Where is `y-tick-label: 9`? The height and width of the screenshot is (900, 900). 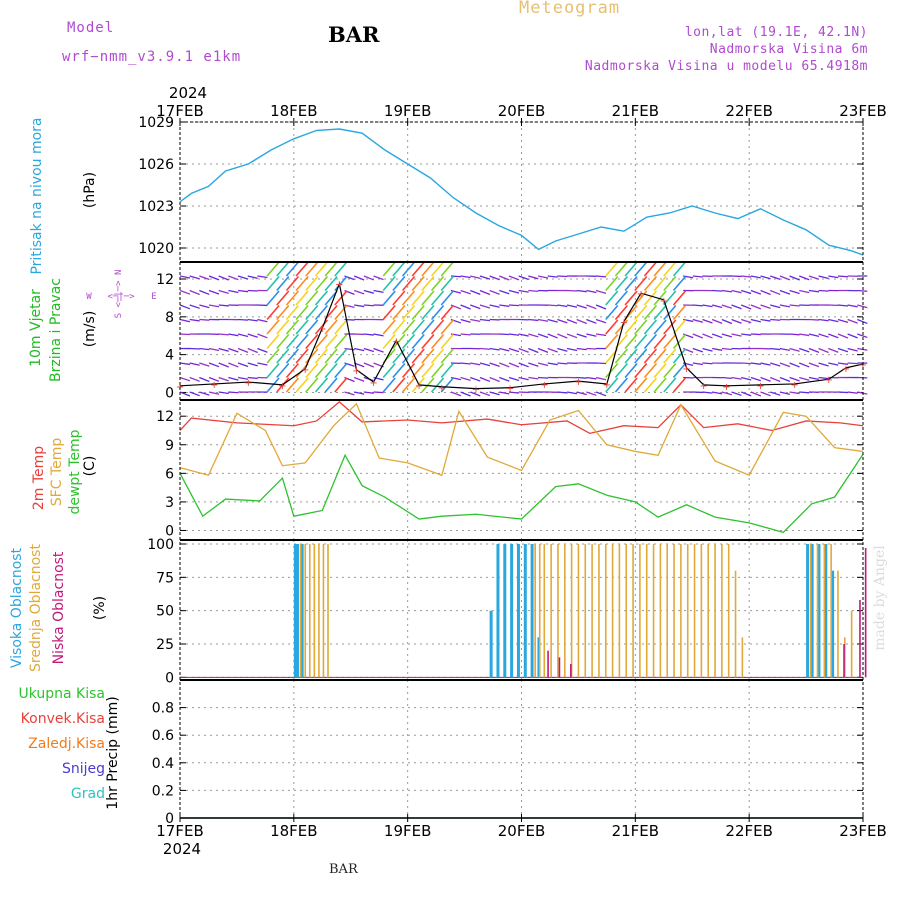
y-tick-label: 9 is located at coordinates (169, 446).